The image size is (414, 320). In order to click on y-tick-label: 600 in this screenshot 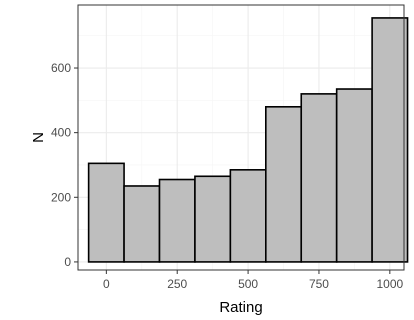, I will do `click(61, 68)`.